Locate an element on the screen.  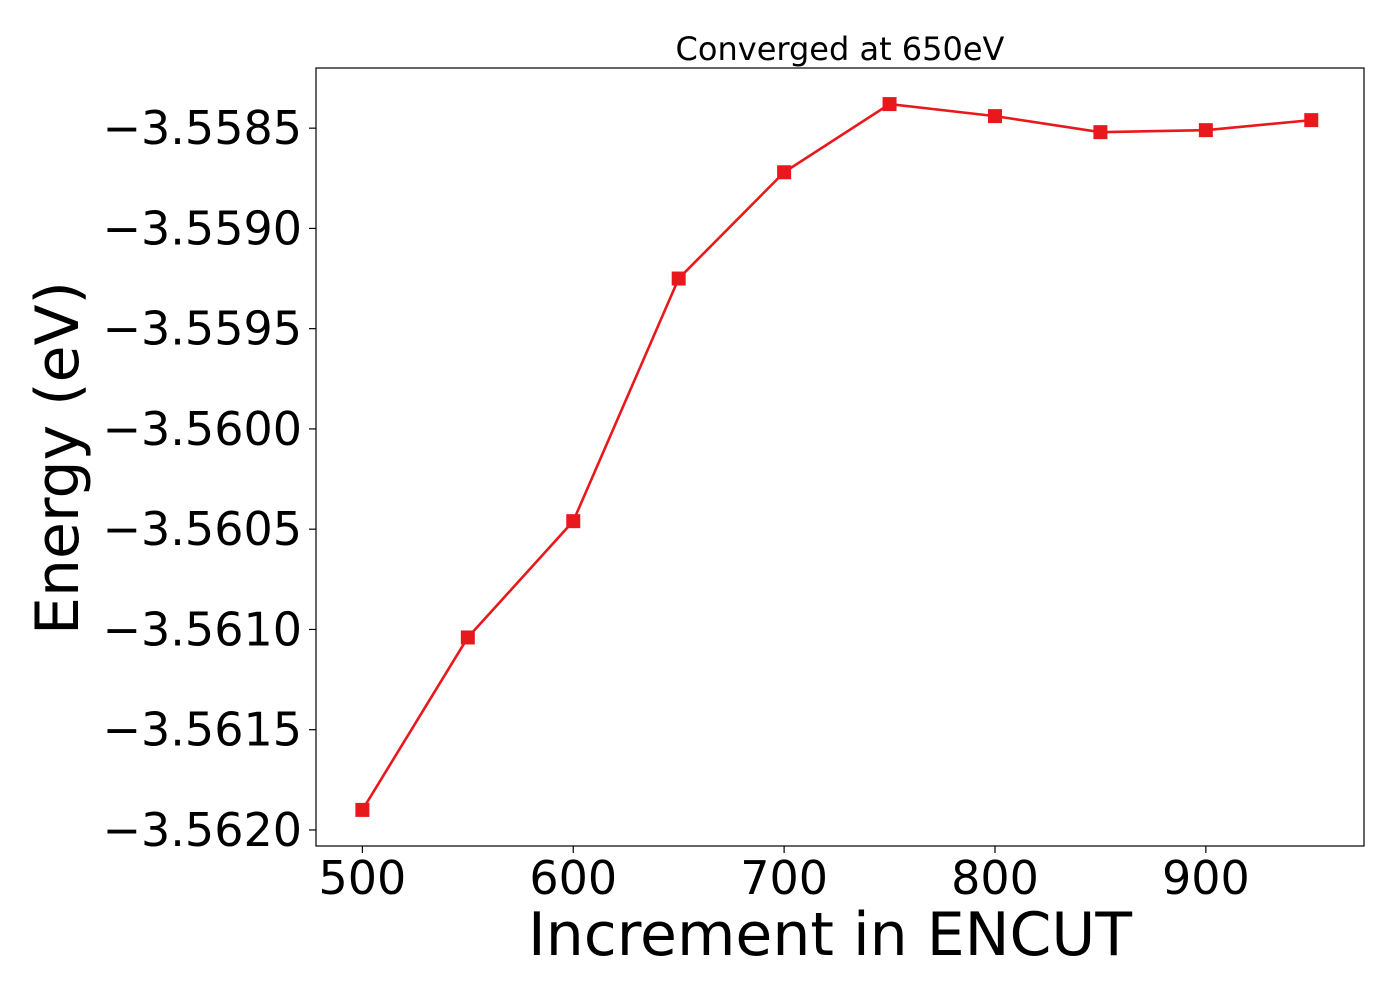
y-tick-label: −3.5590 is located at coordinates (203, 228).